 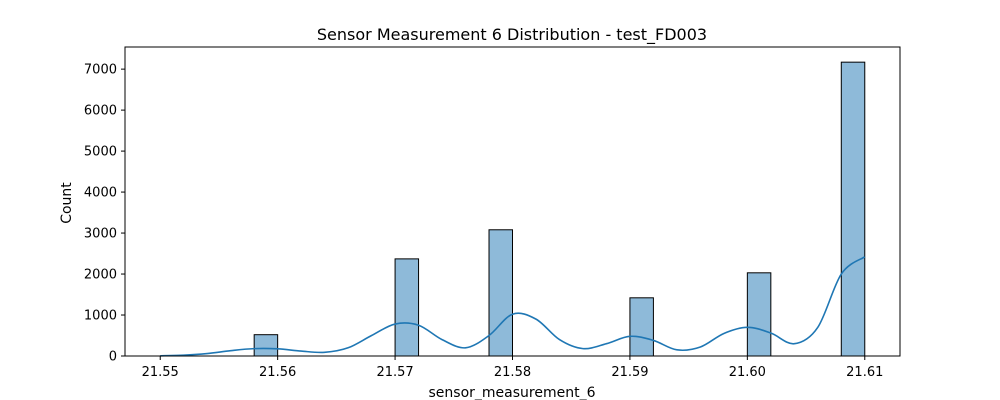 I want to click on x-tick-label: 21.61, so click(x=864, y=372).